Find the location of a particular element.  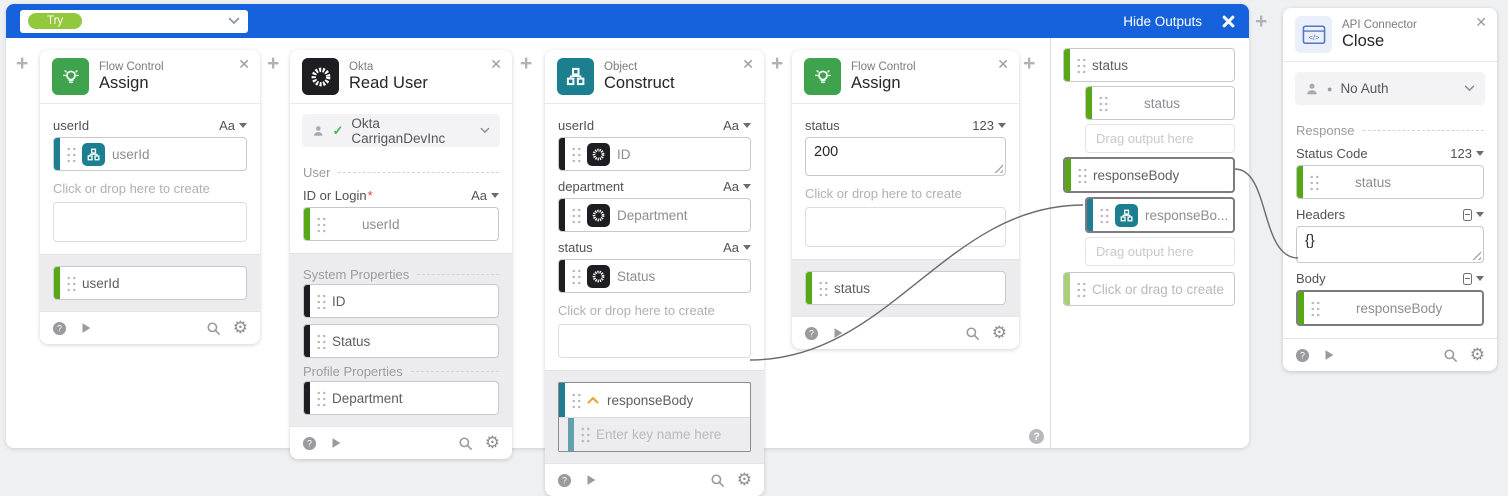

card-output-section: userId is located at coordinates (150, 282).